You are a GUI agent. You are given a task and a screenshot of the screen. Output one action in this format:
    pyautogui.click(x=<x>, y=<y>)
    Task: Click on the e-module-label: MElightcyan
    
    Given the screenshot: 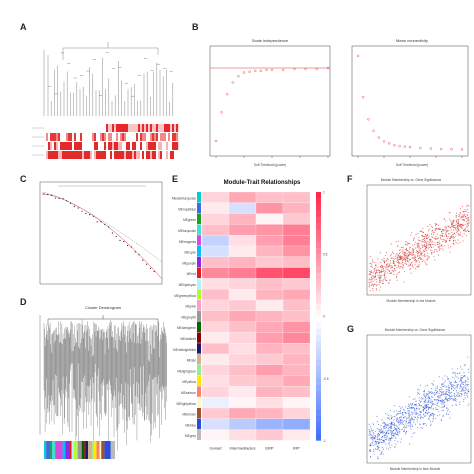 What is the action you would take?
    pyautogui.click(x=188, y=285)
    